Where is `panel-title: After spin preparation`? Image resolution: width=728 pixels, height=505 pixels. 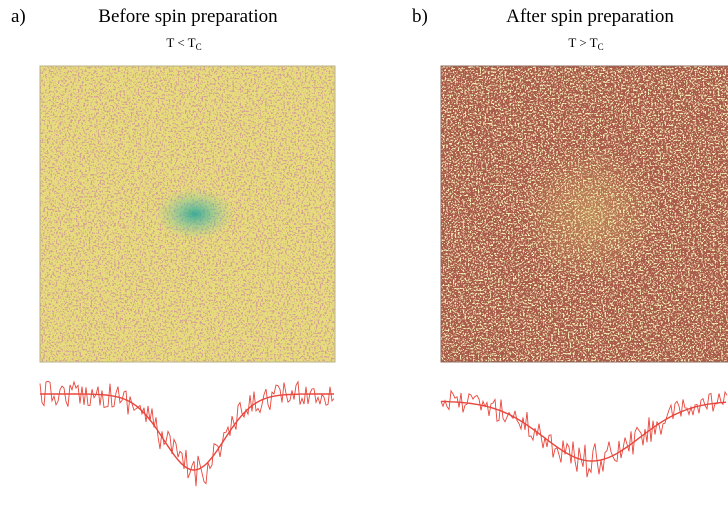 panel-title: After spin preparation is located at coordinates (590, 16).